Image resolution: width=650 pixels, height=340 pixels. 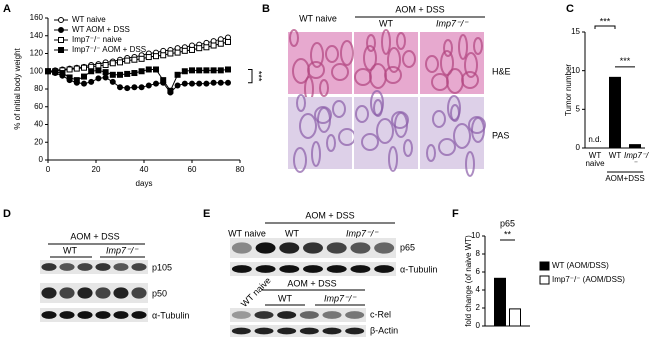 I want to click on y-tick-label: 80, so click(x=38, y=88).